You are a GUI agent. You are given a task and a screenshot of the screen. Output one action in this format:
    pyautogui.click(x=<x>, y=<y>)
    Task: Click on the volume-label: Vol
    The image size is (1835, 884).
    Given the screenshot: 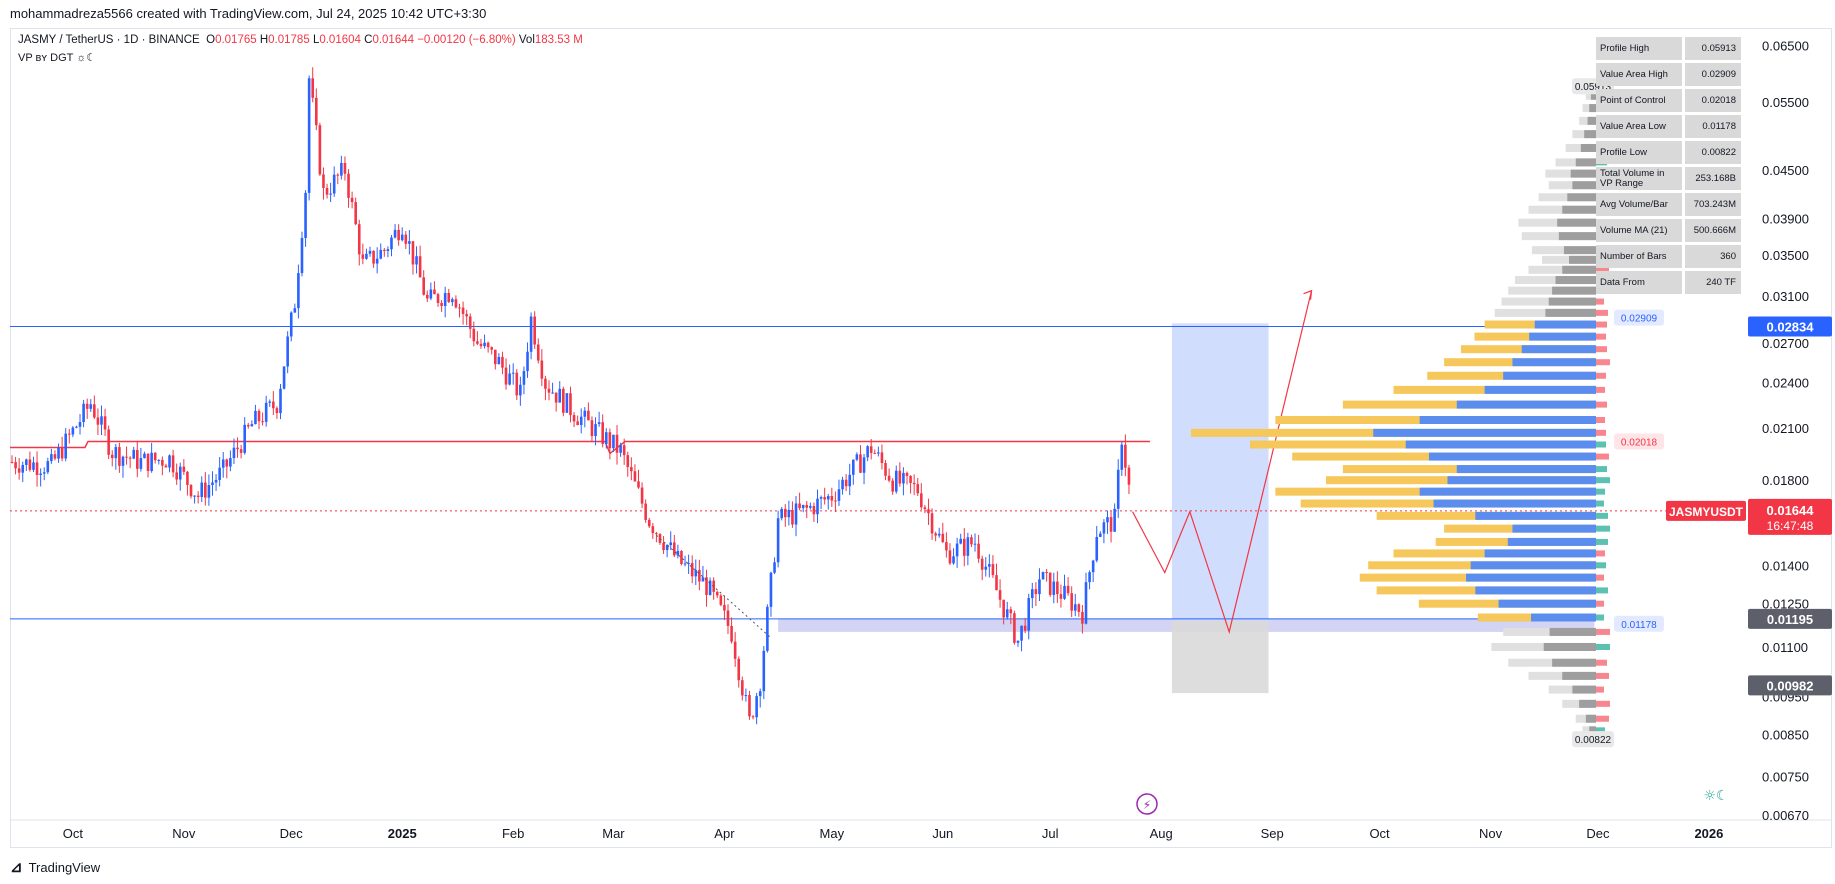 What is the action you would take?
    pyautogui.click(x=526, y=40)
    